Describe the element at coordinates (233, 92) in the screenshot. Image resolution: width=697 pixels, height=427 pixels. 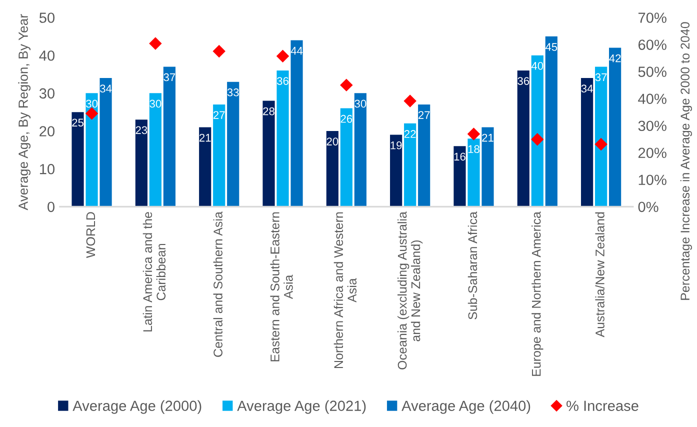
I see `data-label: 33` at that location.